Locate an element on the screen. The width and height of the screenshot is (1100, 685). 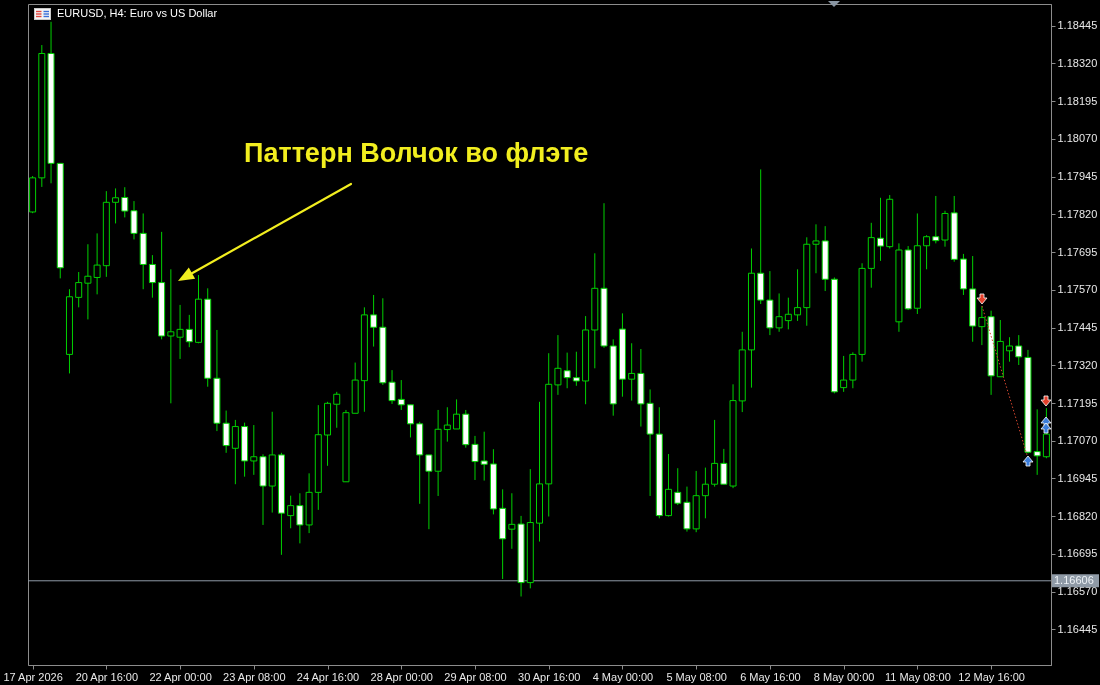
ref-line-label: 1.16606 is located at coordinates (1074, 579).